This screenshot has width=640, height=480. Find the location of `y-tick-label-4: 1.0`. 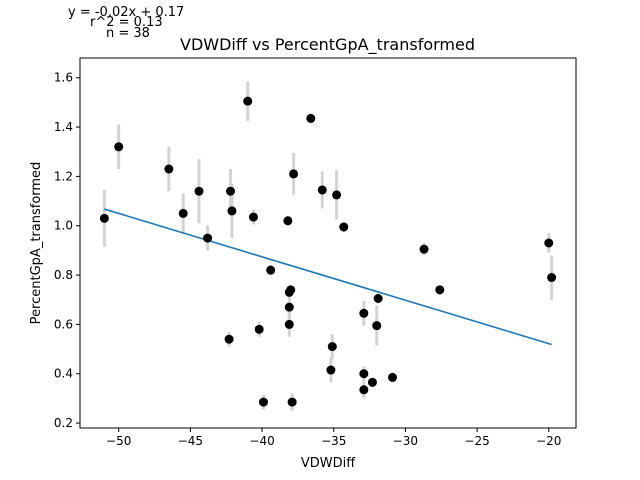

y-tick-label-4: 1.0 is located at coordinates (63, 226).